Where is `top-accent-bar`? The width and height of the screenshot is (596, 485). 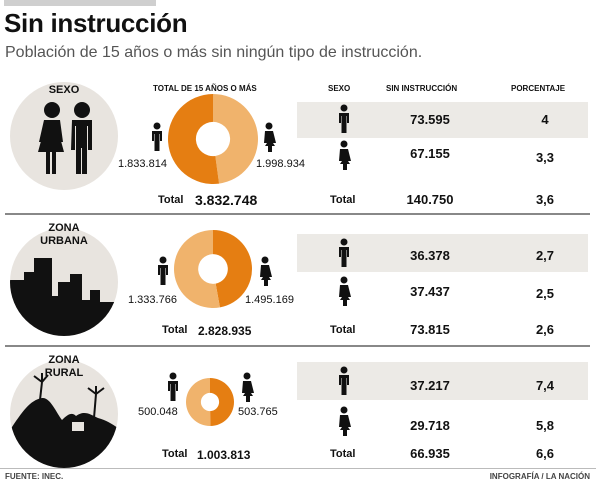 top-accent-bar is located at coordinates (80, 3).